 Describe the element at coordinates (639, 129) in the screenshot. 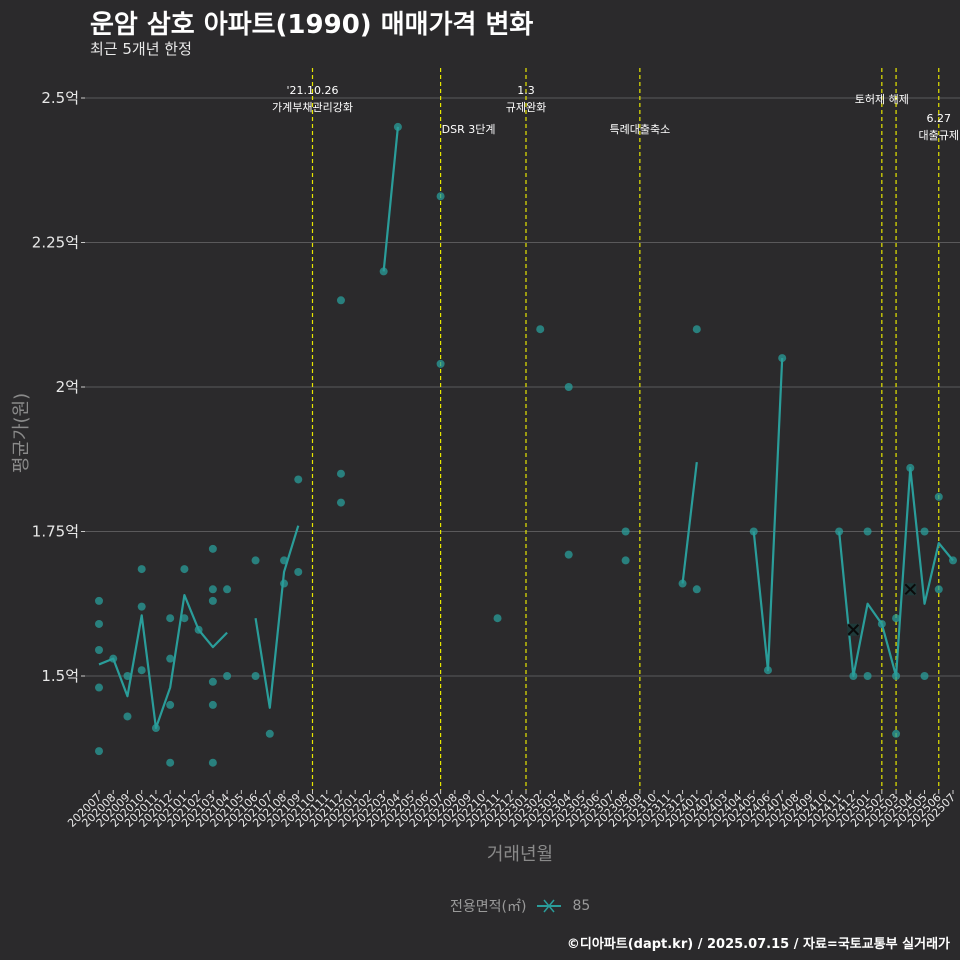

I see `event-label: 특례대출축소` at that location.